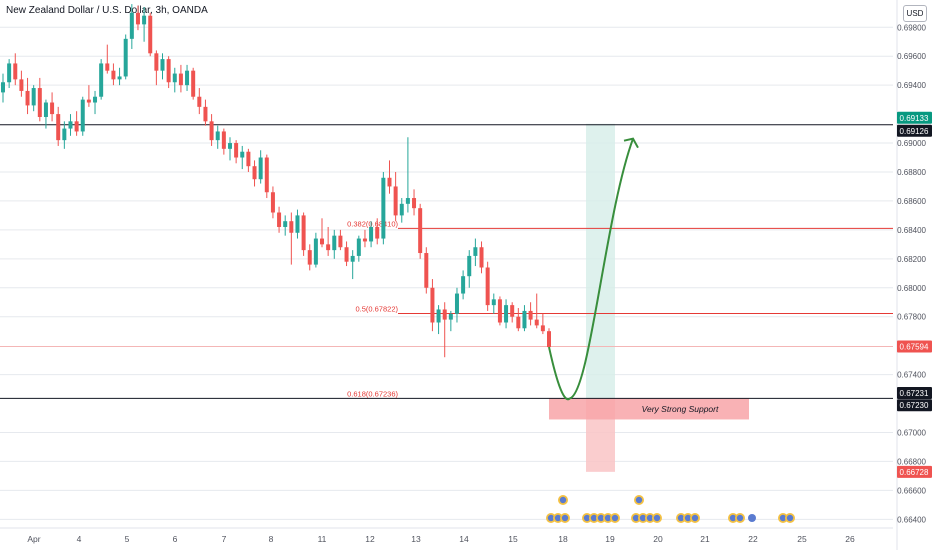 This screenshot has height=550, width=932. I want to click on price-tick-label: 0.69400, so click(911, 85).